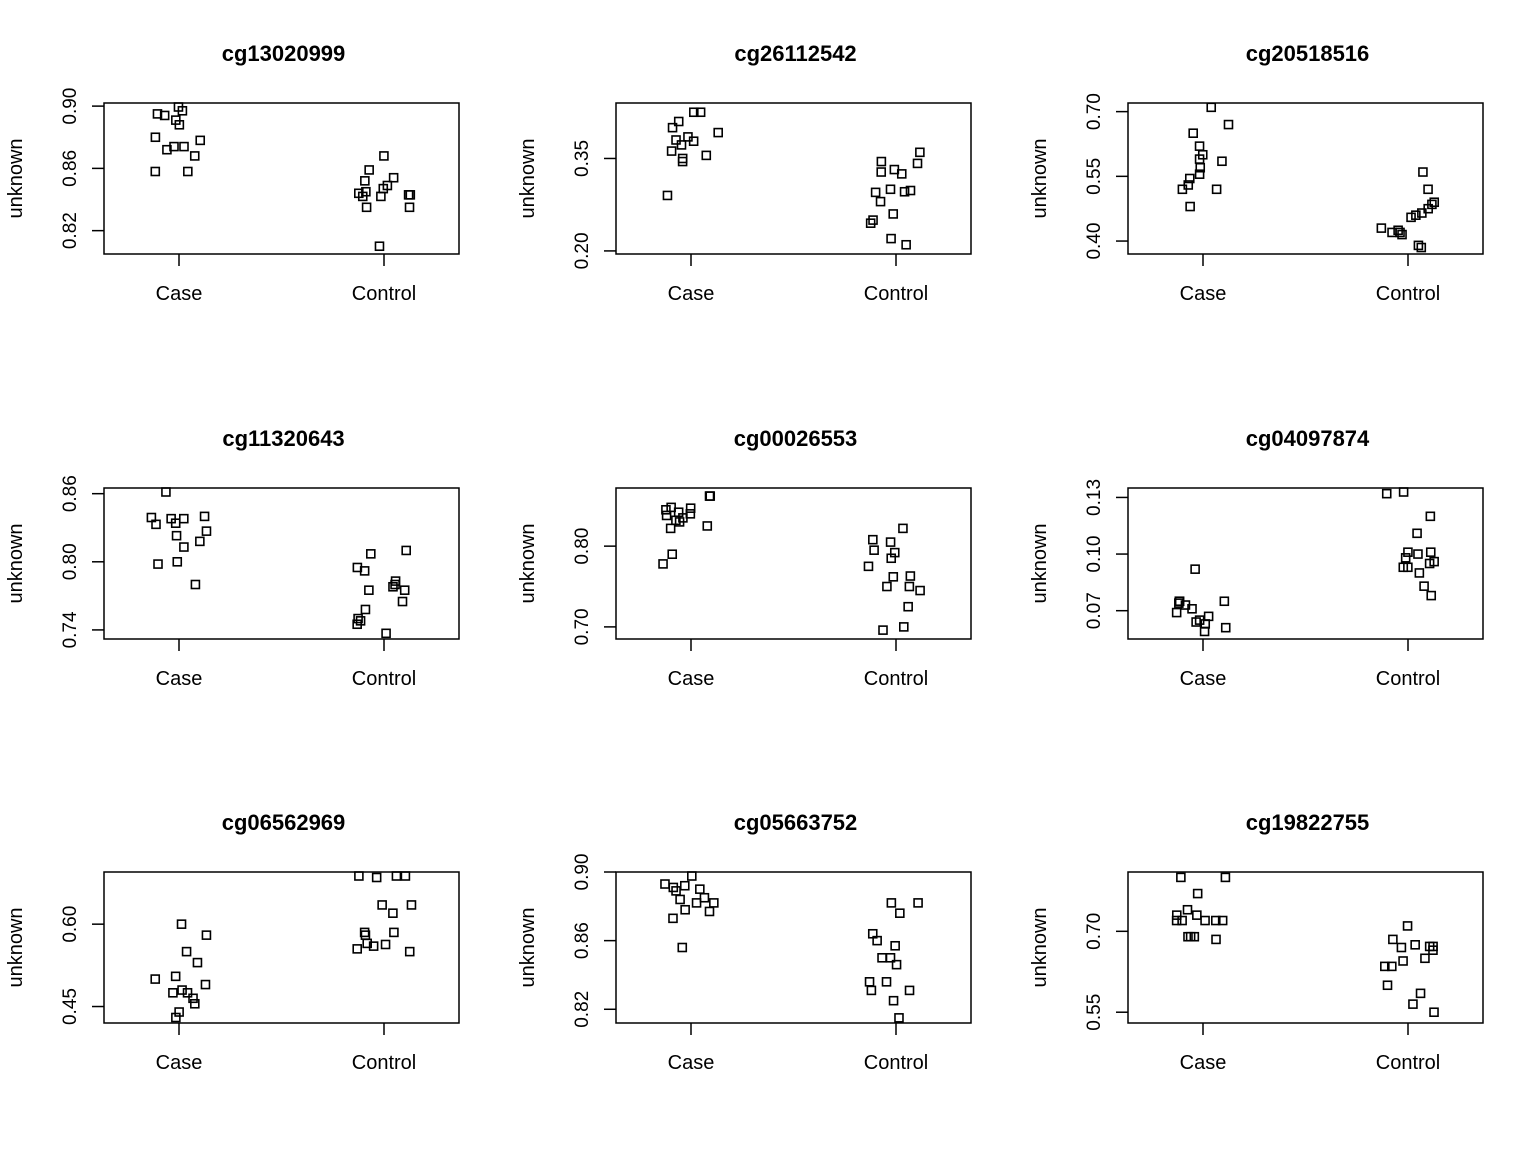  What do you see at coordinates (582, 626) in the screenshot?
I see `y-tick-label: 0.70` at bounding box center [582, 626].